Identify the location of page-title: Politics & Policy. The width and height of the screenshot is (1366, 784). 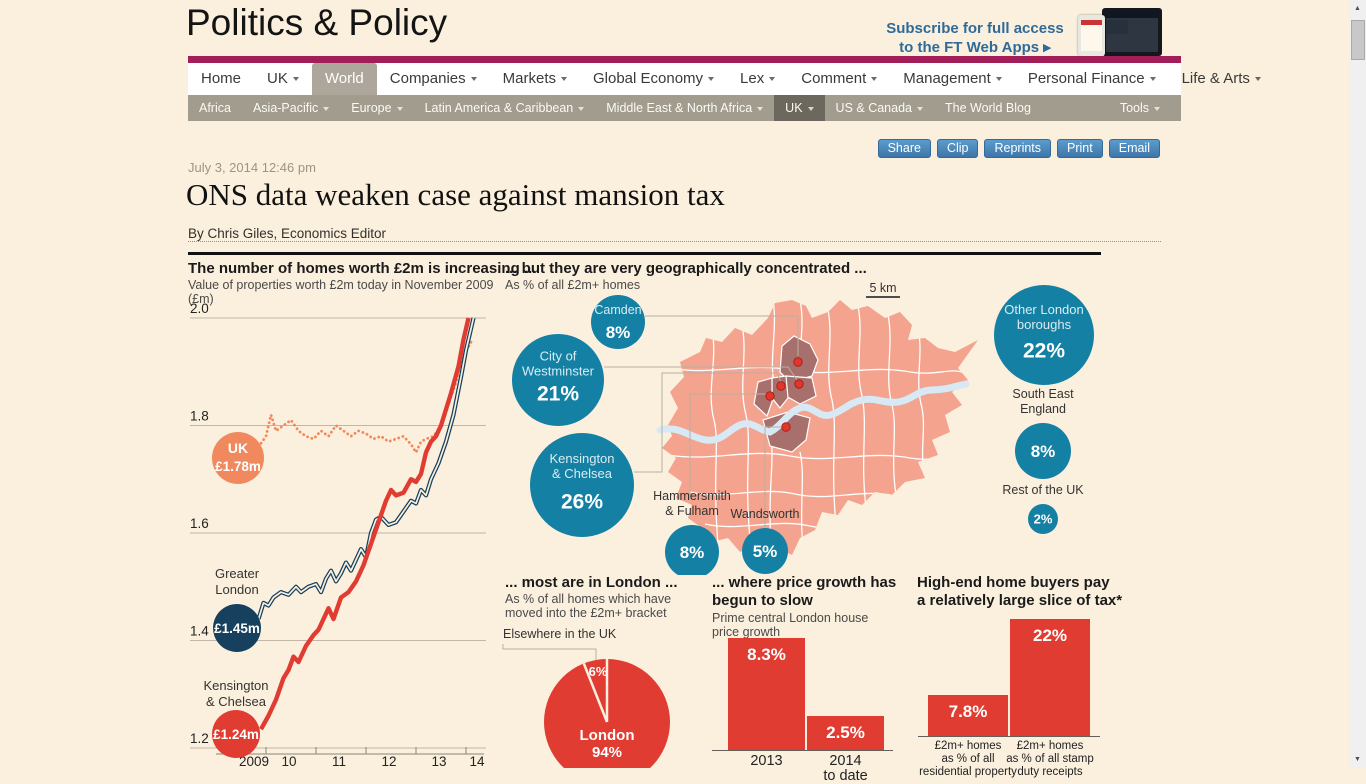
(317, 22).